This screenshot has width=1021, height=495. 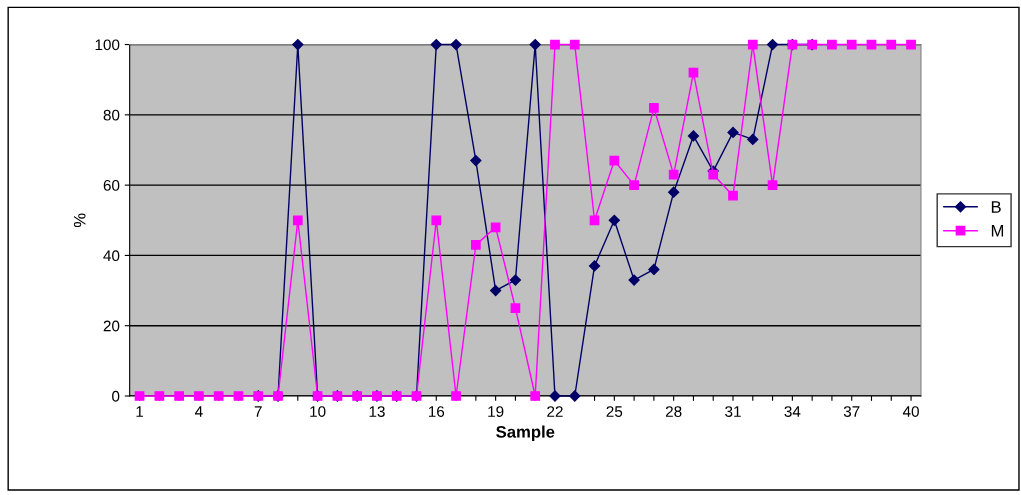 What do you see at coordinates (733, 411) in the screenshot?
I see `x-tick-label: 31` at bounding box center [733, 411].